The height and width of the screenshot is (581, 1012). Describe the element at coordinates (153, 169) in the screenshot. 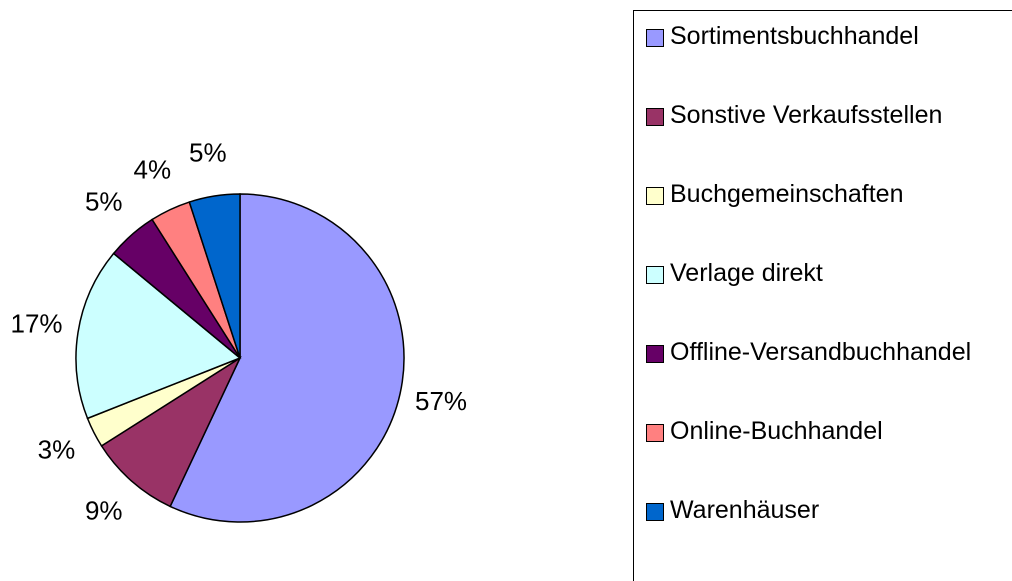

I see `data-label: 4%` at that location.